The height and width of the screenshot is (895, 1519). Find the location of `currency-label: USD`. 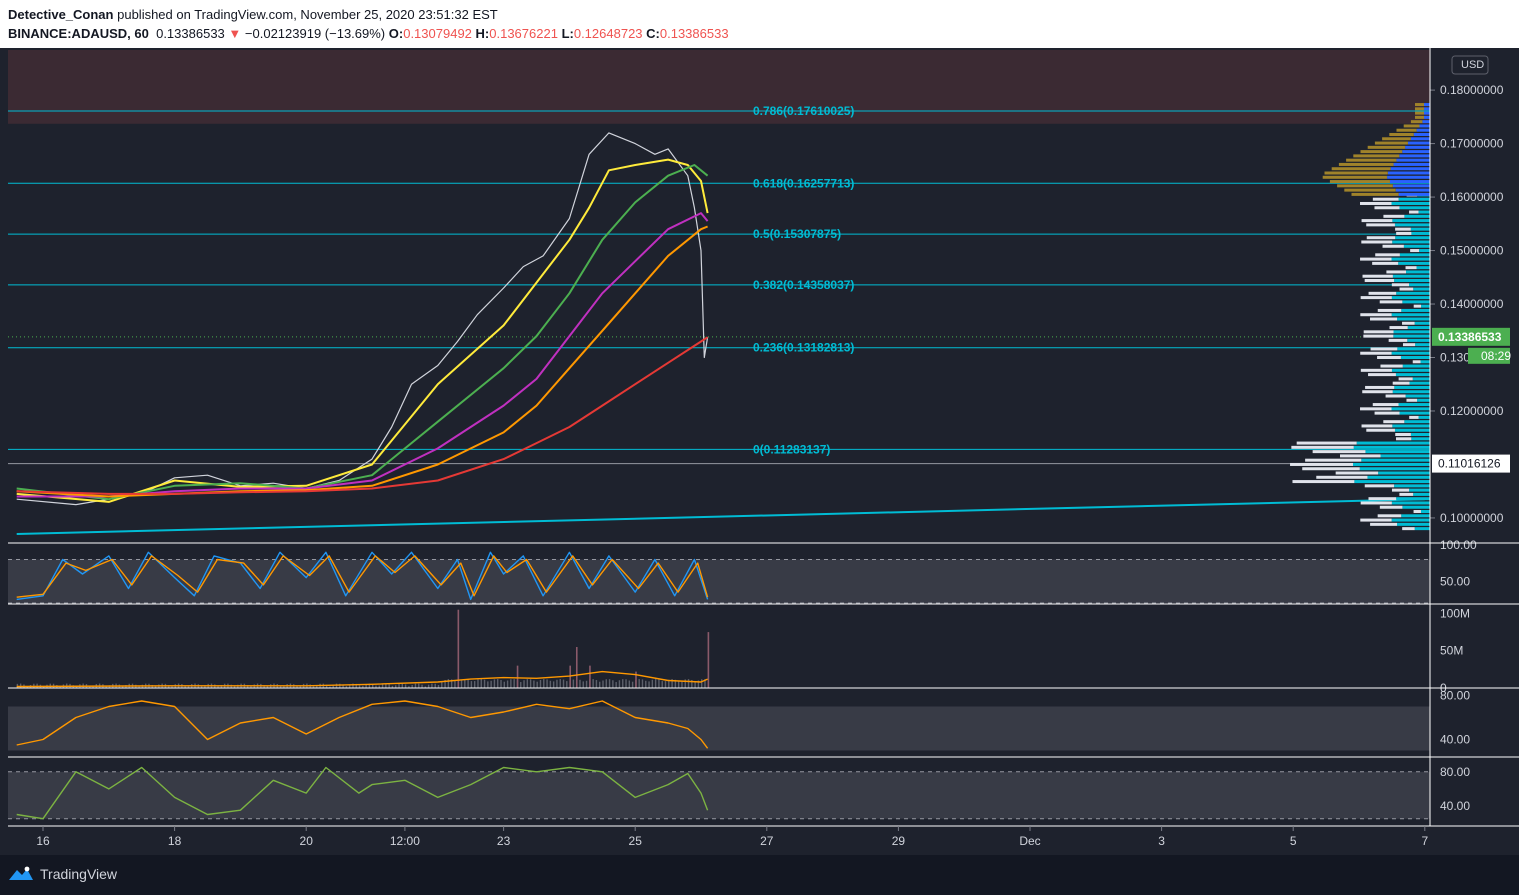

currency-label: USD is located at coordinates (1472, 65).